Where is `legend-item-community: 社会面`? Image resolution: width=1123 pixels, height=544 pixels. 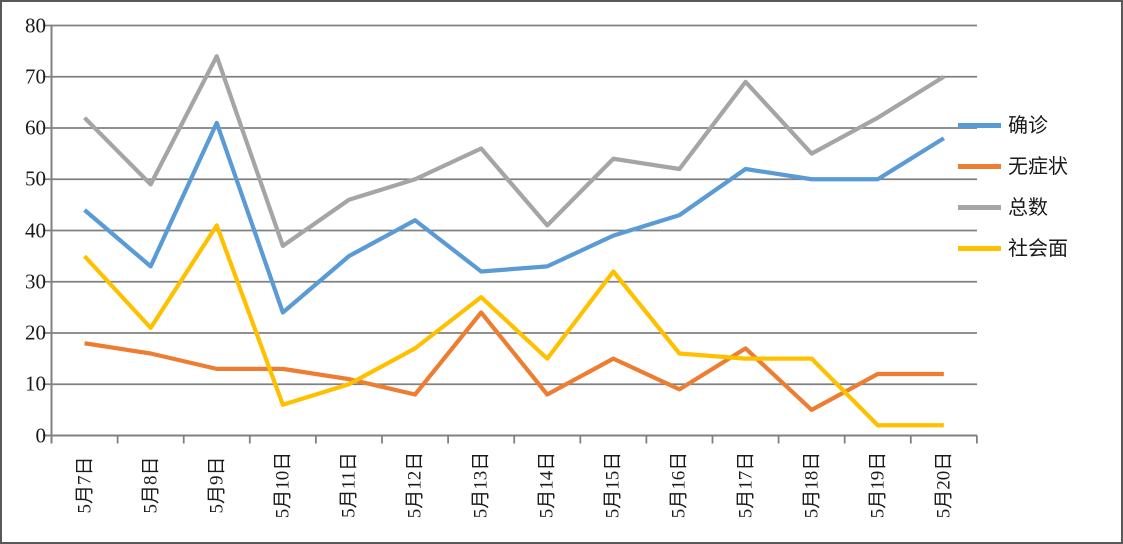
legend-item-community: 社会面 is located at coordinates (1013, 248).